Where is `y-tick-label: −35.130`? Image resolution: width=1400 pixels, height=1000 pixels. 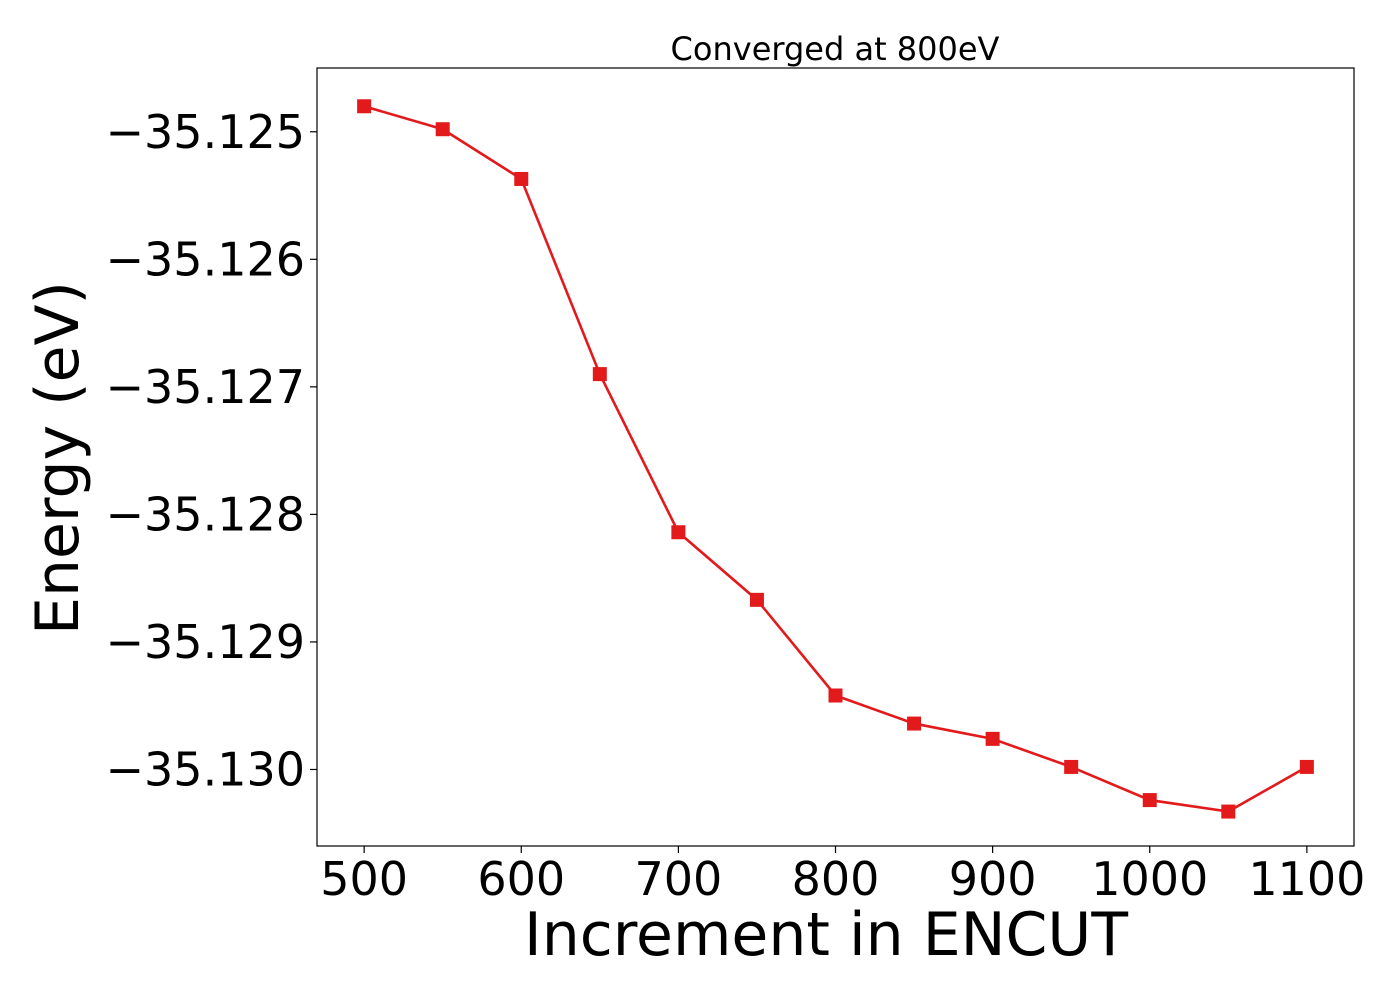
y-tick-label: −35.130 is located at coordinates (206, 769).